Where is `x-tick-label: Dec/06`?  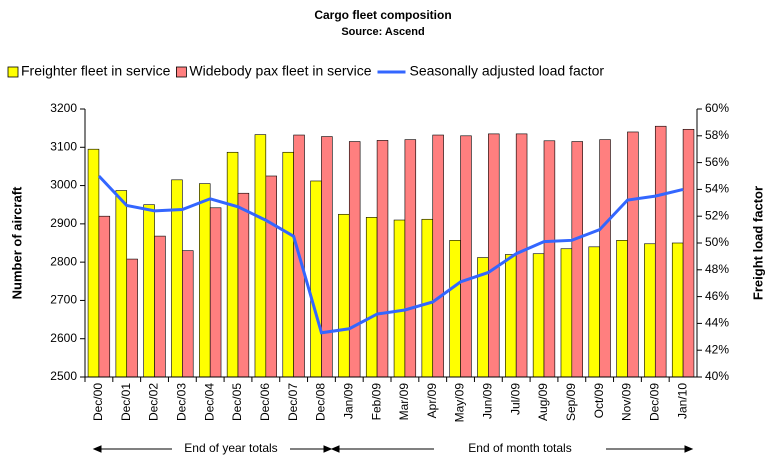 x-tick-label: Dec/06 is located at coordinates (265, 402).